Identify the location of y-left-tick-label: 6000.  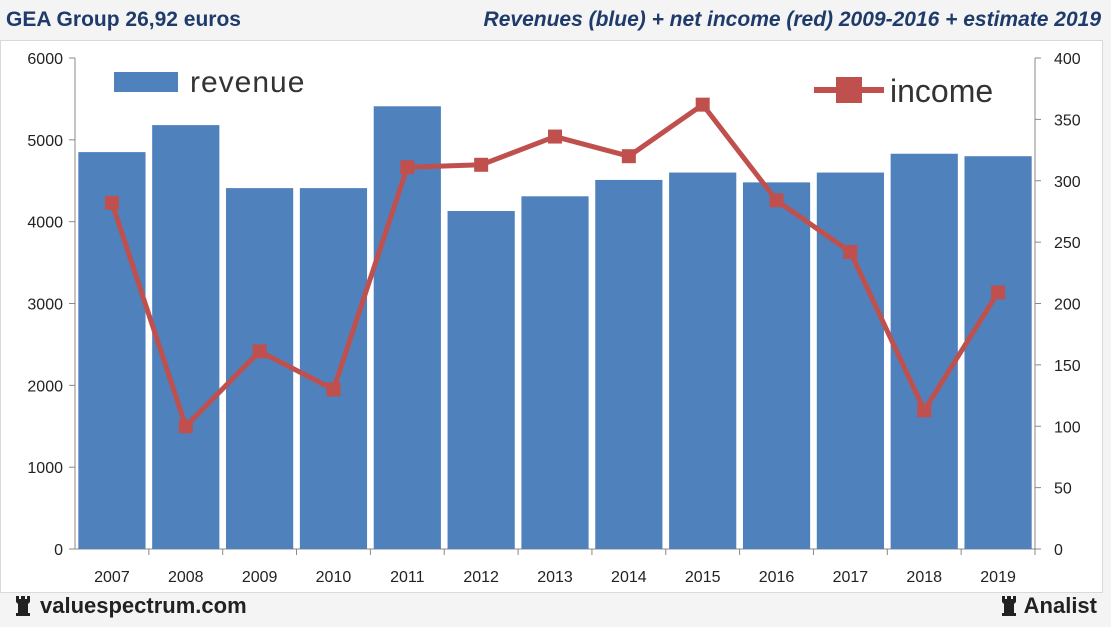
(45, 59).